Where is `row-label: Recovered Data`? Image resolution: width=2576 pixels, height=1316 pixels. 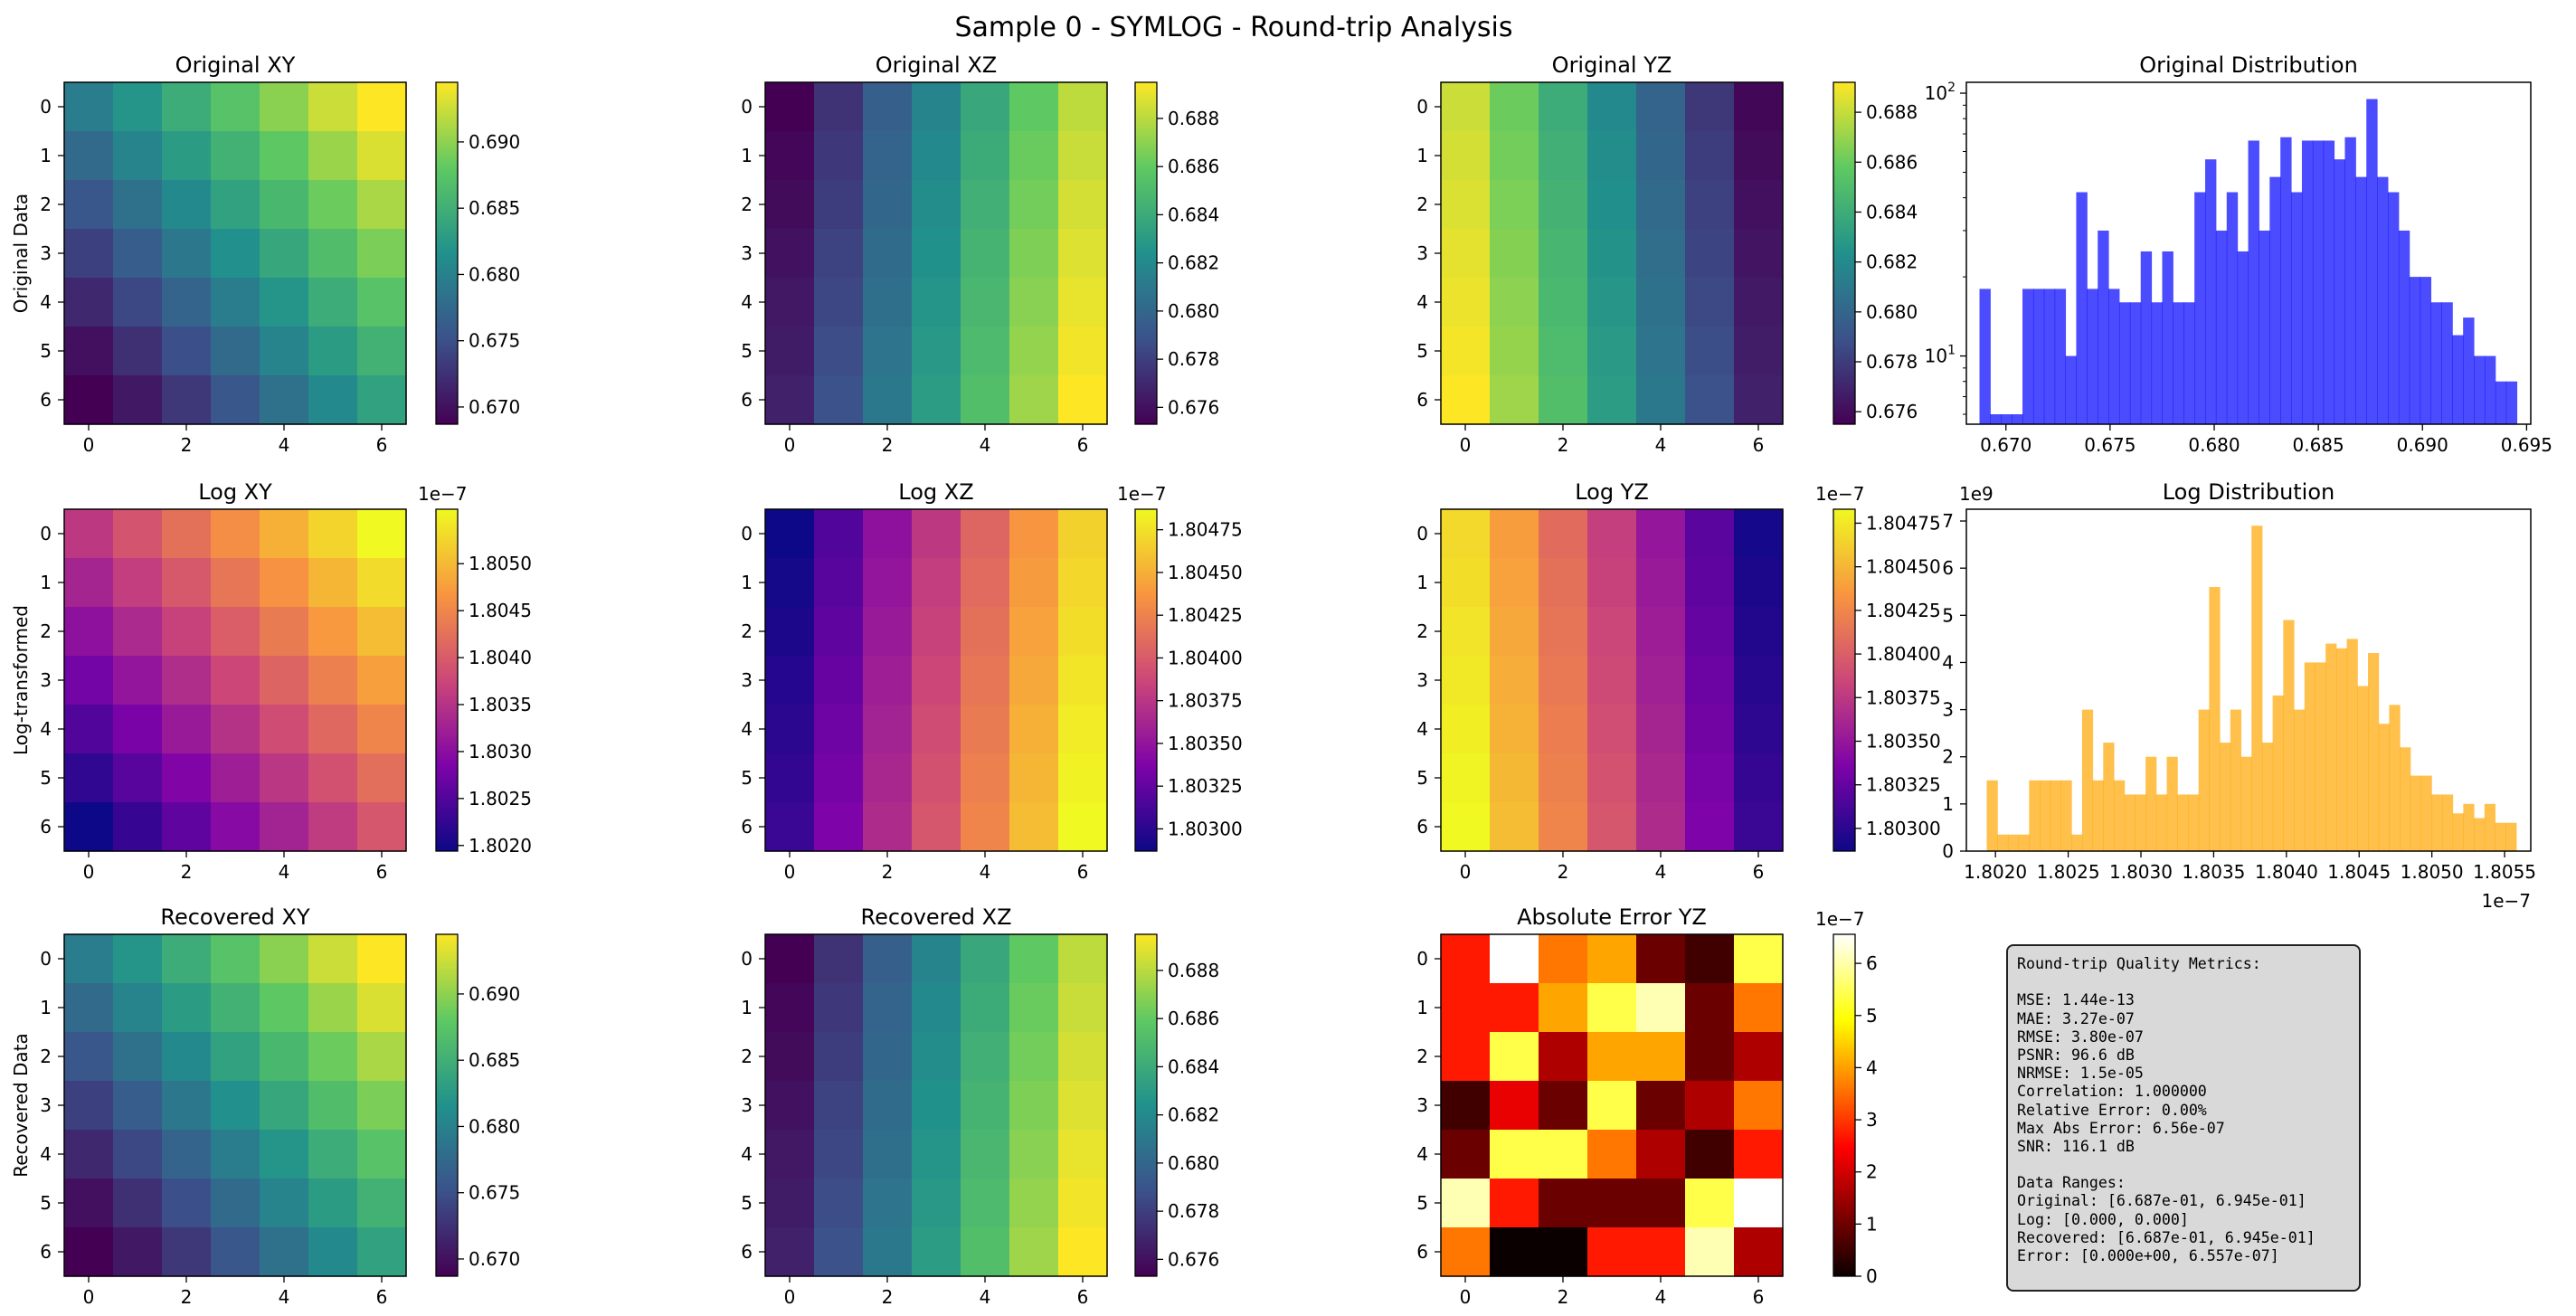 row-label: Recovered Data is located at coordinates (21, 1105).